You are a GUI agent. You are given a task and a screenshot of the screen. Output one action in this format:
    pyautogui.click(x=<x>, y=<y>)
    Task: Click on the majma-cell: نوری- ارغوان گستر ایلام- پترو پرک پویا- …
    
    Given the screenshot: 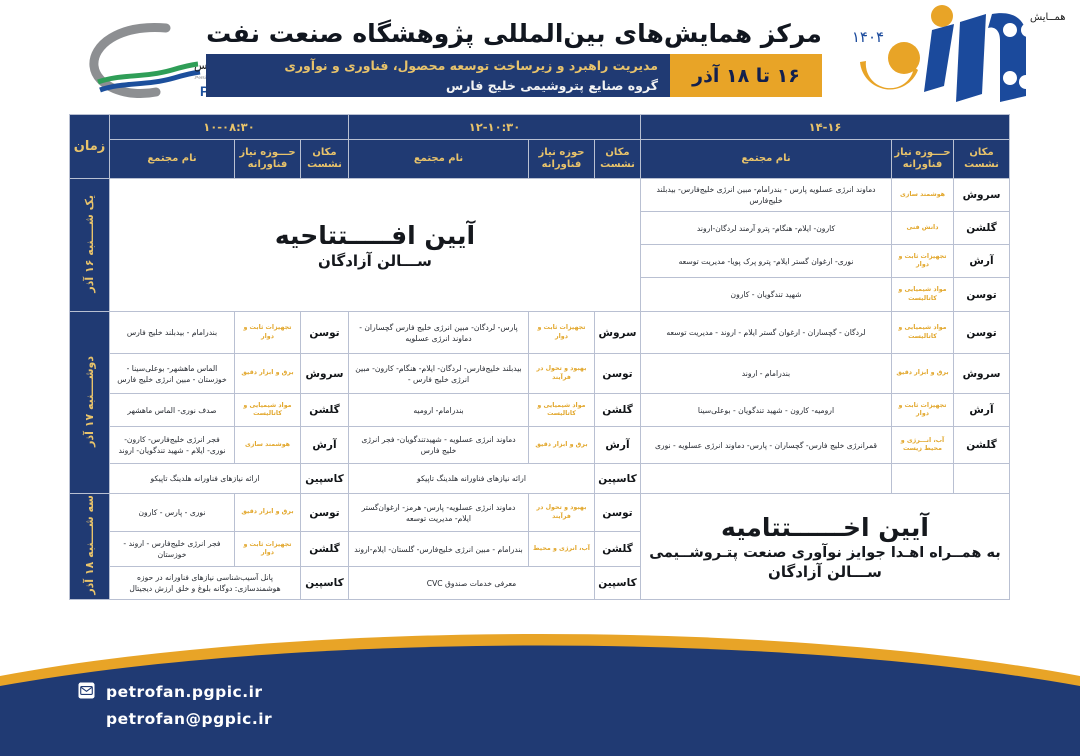 What is the action you would take?
    pyautogui.click(x=766, y=261)
    